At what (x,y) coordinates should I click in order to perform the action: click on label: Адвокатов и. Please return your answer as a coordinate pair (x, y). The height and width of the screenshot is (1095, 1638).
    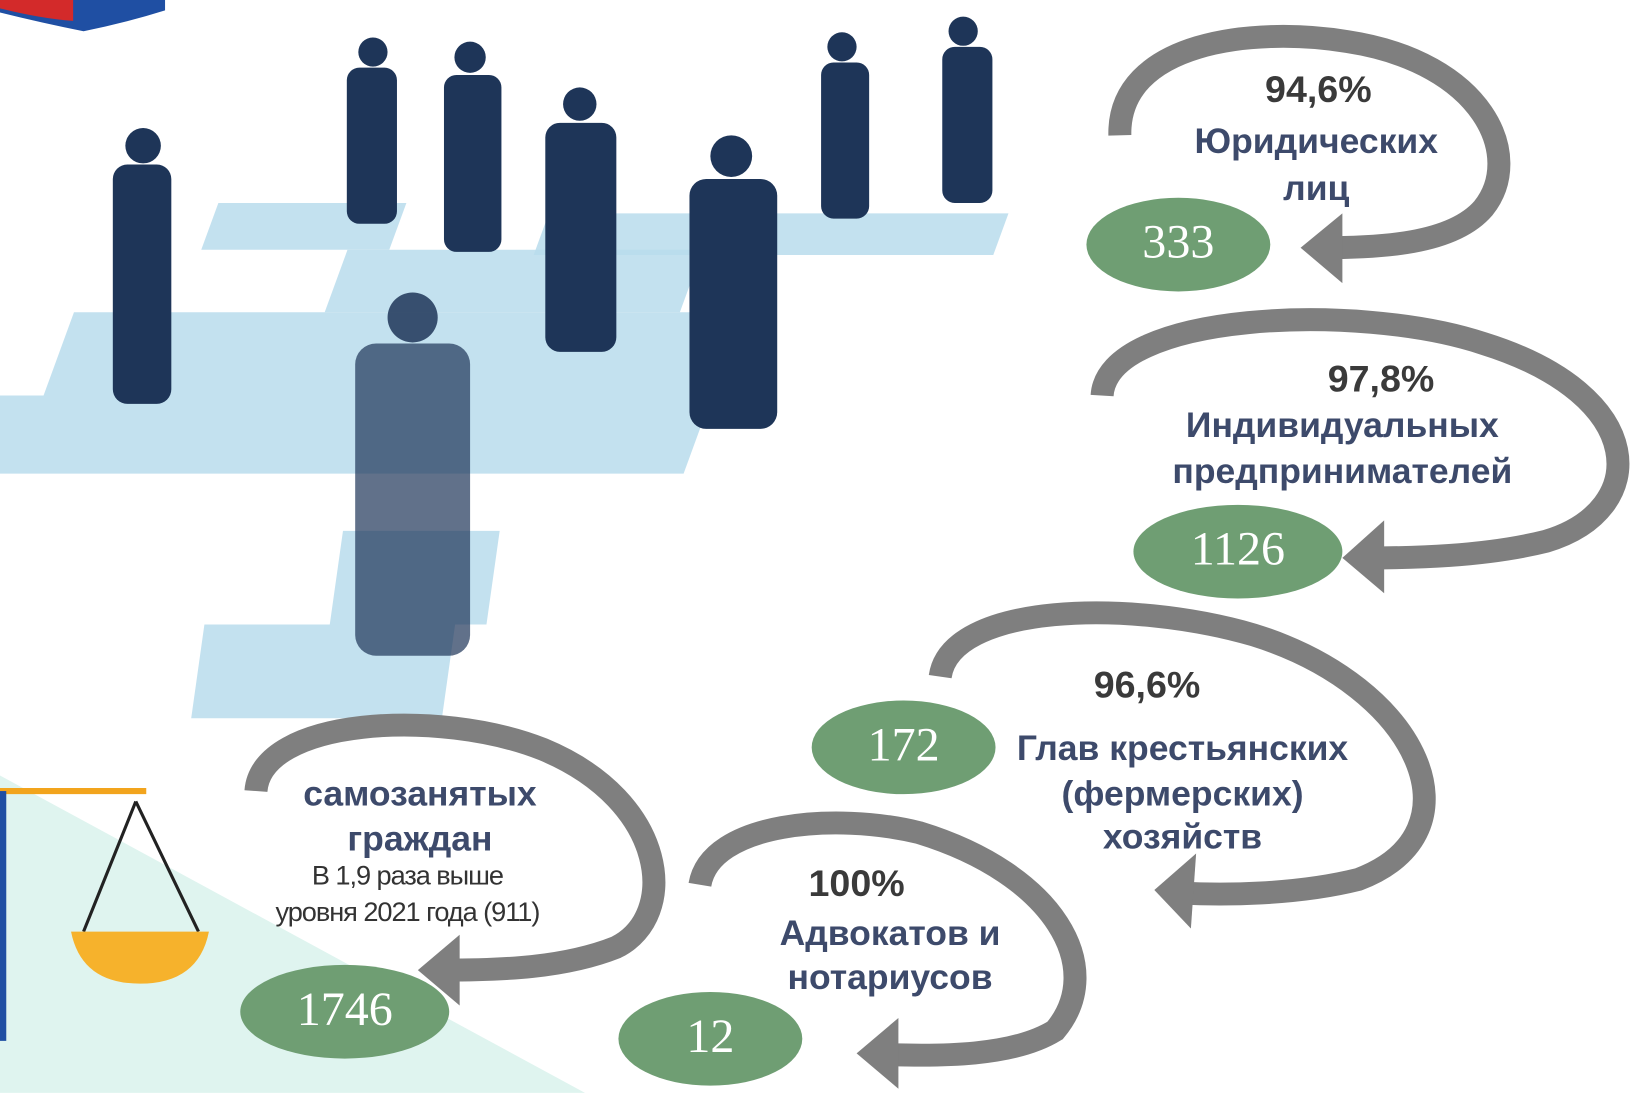
    Looking at the image, I should click on (890, 933).